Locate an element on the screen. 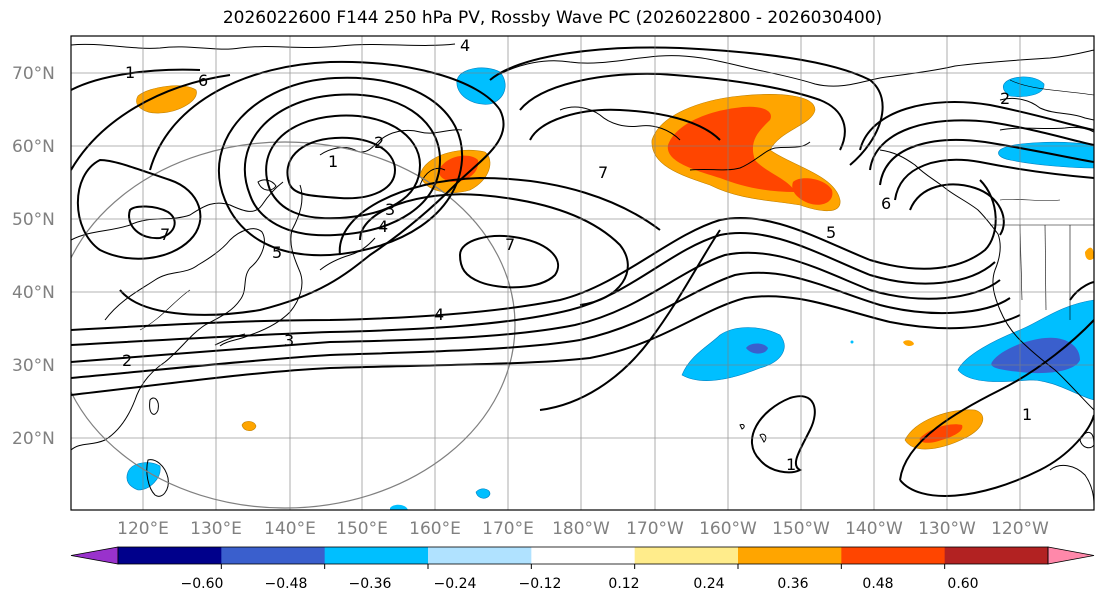 The height and width of the screenshot is (604, 1105). colorbar-tick-label: −0.60 is located at coordinates (202, 584).